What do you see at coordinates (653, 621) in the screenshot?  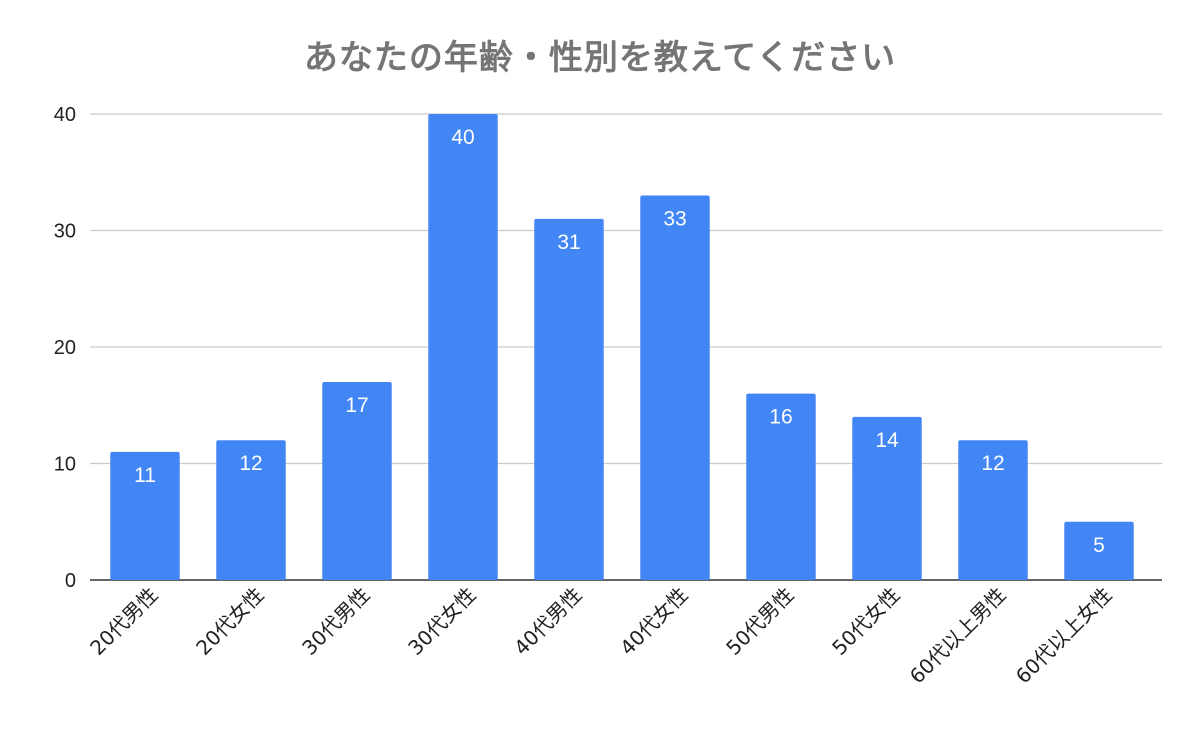 I see `x-tick-label: 40代女性` at bounding box center [653, 621].